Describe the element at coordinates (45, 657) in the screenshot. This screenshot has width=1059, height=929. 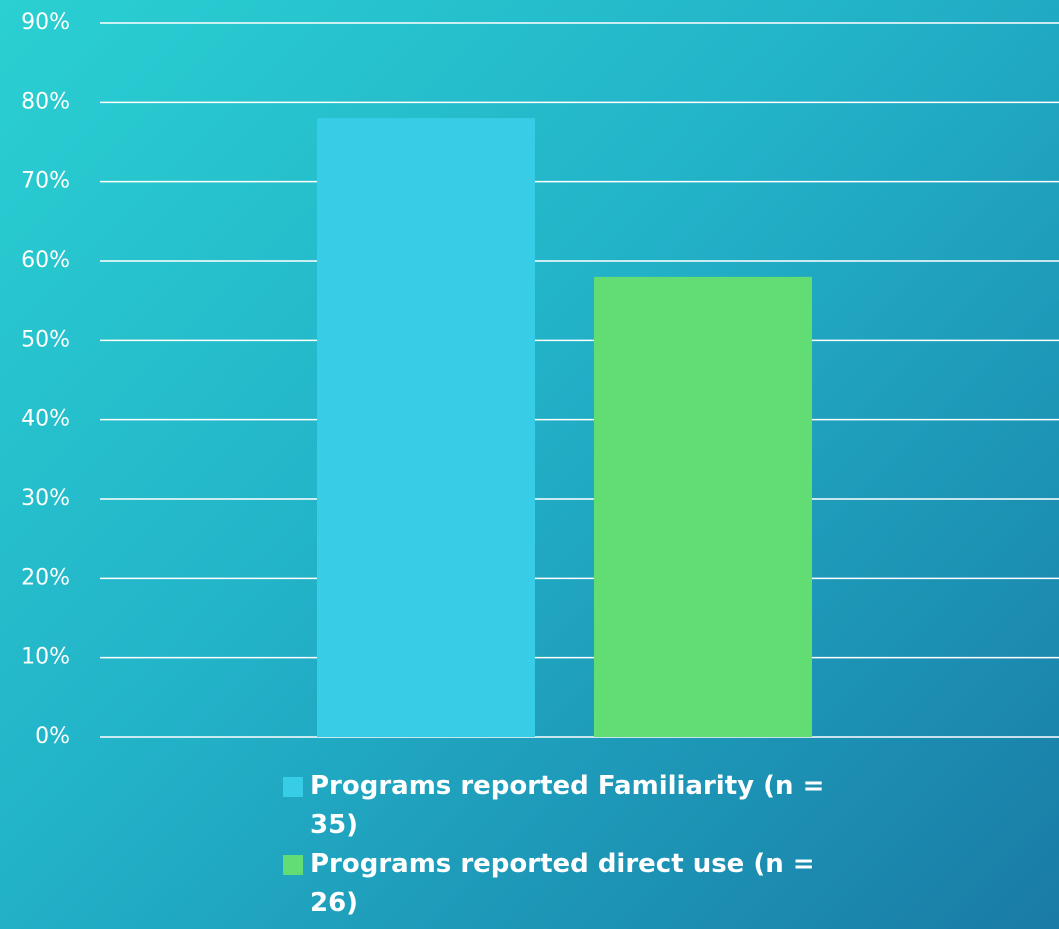
I see `y-tick-label: 10%` at that location.